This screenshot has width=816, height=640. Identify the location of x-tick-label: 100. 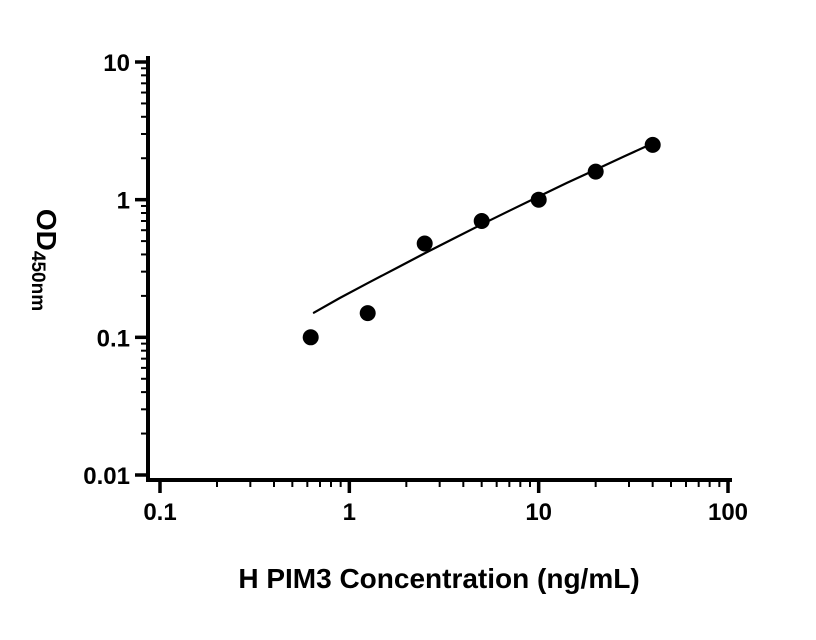
(728, 512).